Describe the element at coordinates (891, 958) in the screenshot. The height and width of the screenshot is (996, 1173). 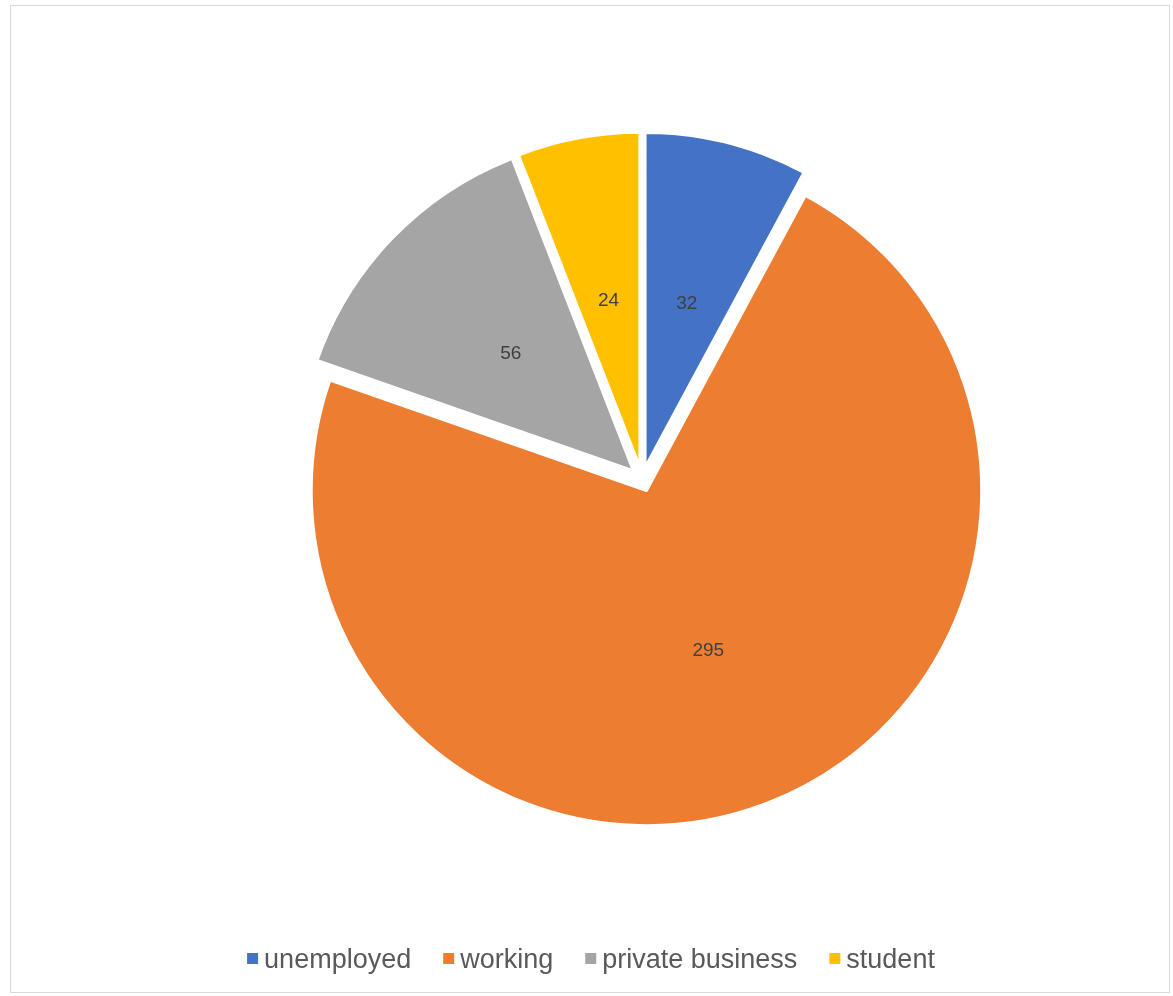
I see `legend-label: student` at that location.